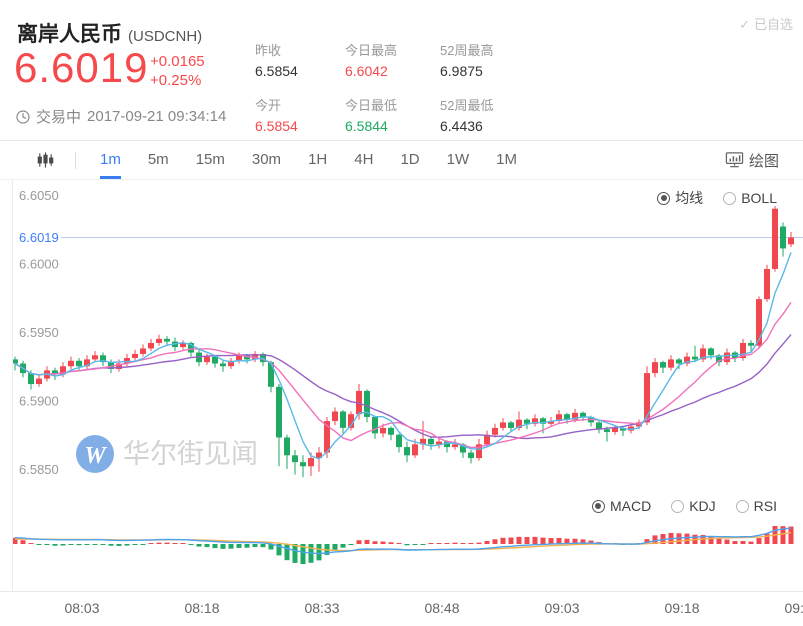 This screenshot has width=803, height=626. I want to click on y-tick: 6.6050, so click(39, 195).